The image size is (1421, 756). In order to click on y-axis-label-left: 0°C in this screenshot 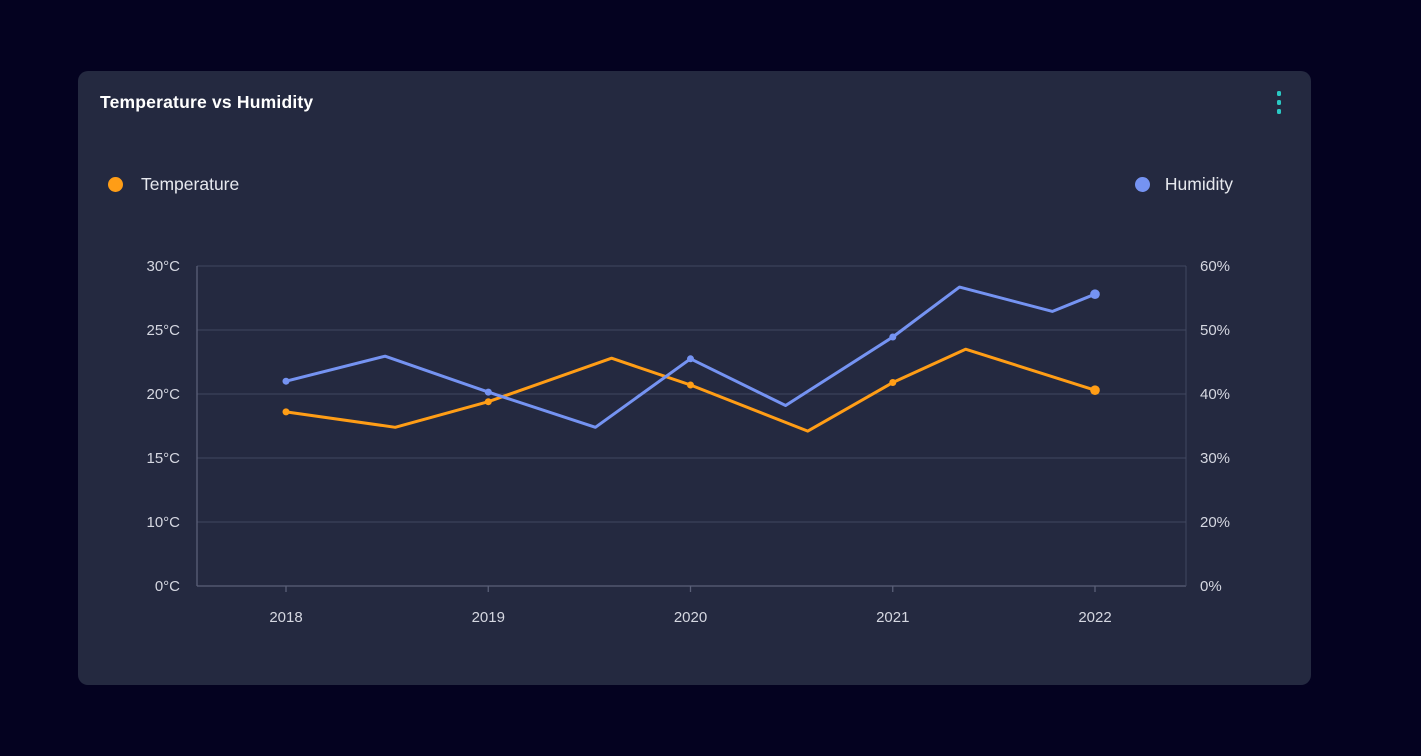, I will do `click(167, 586)`.